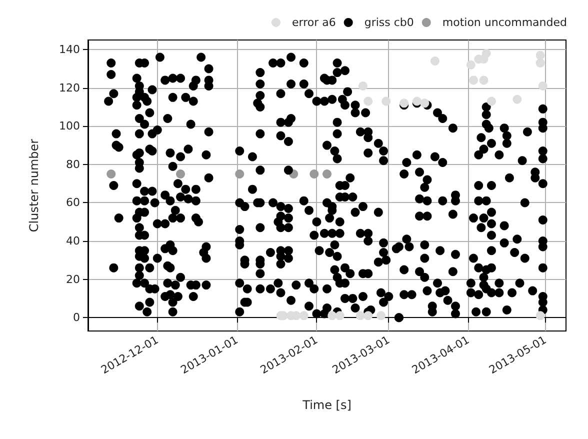  I want to click on y-tick-label: 80, so click(73, 164).